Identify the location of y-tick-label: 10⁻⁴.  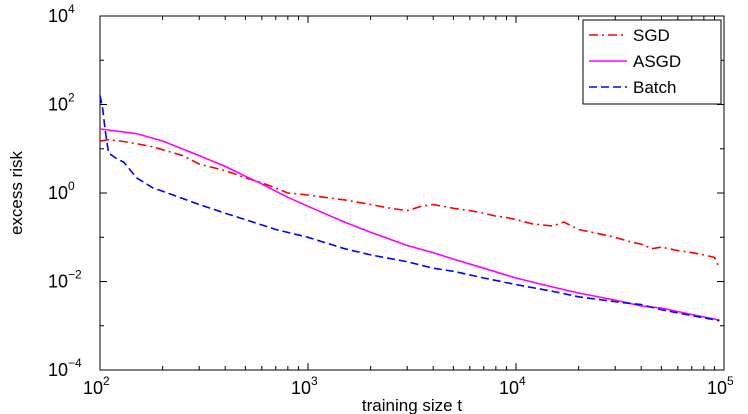
(65, 368).